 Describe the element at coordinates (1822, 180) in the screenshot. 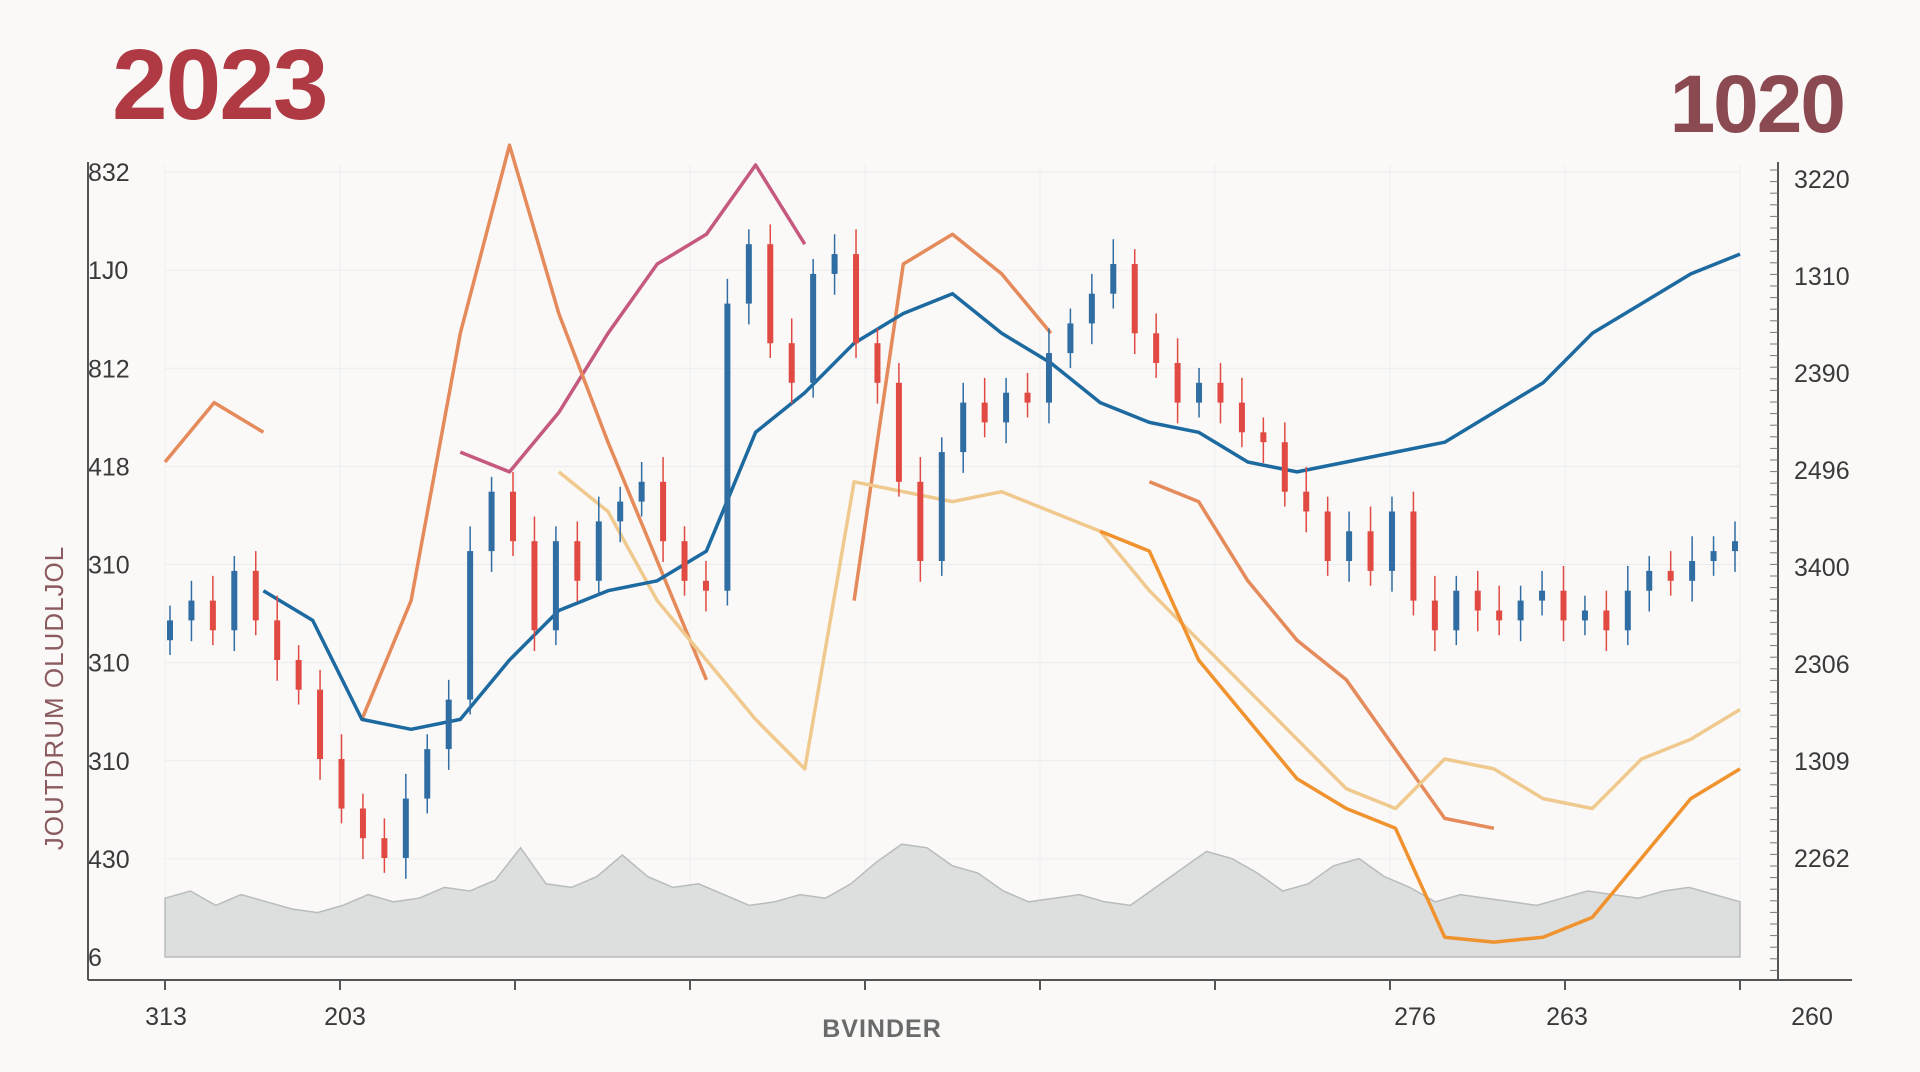

I see `y-tick-label-right: 3220` at that location.